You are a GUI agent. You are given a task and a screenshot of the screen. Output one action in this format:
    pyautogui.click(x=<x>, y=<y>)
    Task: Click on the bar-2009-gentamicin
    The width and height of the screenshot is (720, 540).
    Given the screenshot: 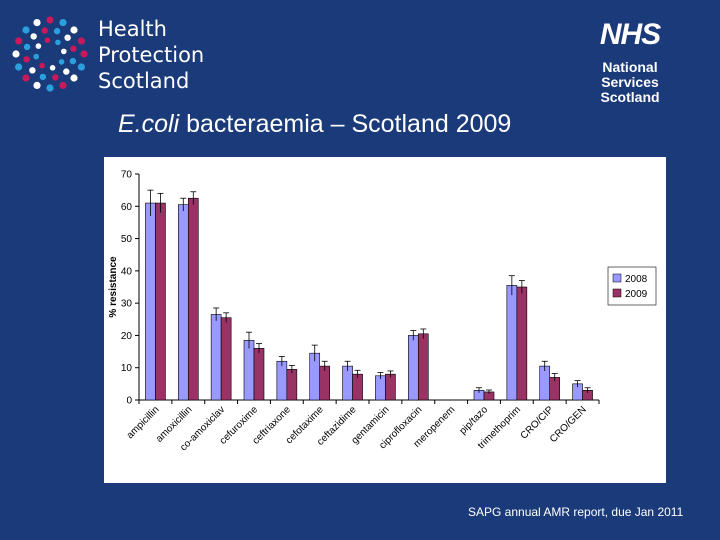 What is the action you would take?
    pyautogui.click(x=390, y=387)
    